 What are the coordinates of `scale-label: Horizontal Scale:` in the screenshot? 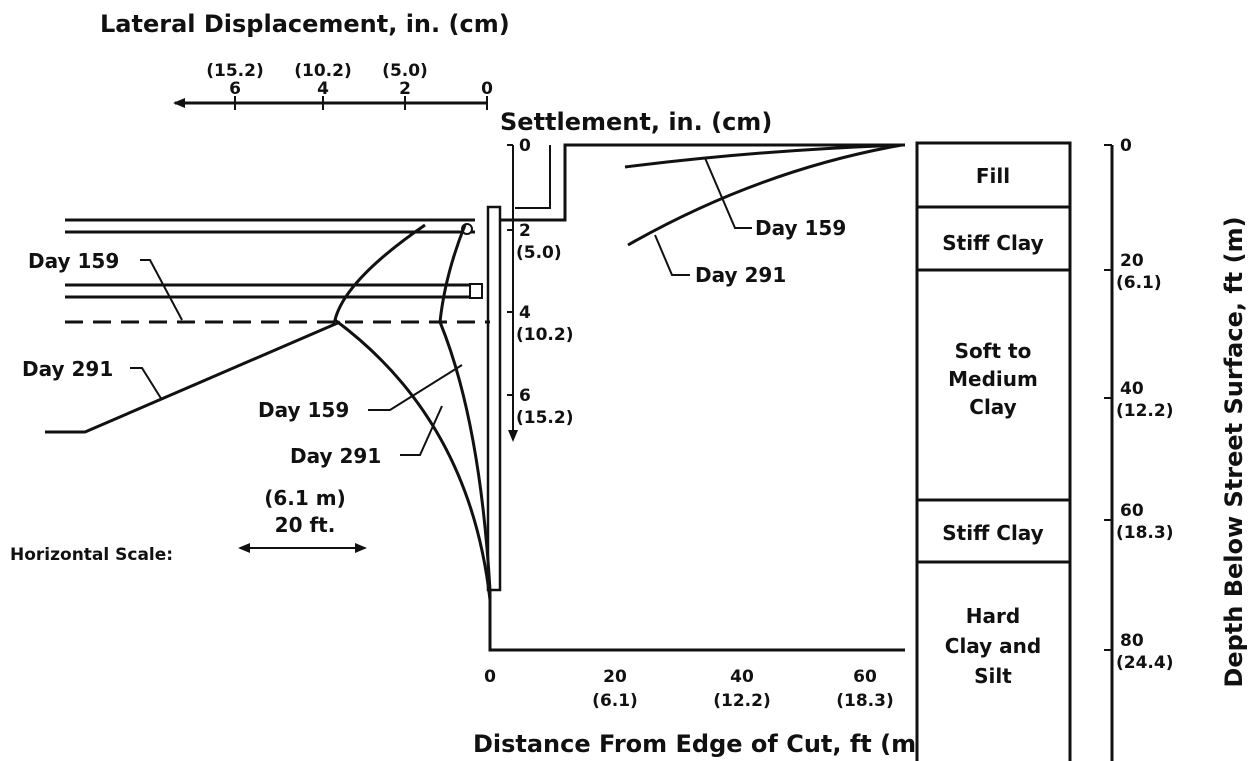 It's located at (91, 555).